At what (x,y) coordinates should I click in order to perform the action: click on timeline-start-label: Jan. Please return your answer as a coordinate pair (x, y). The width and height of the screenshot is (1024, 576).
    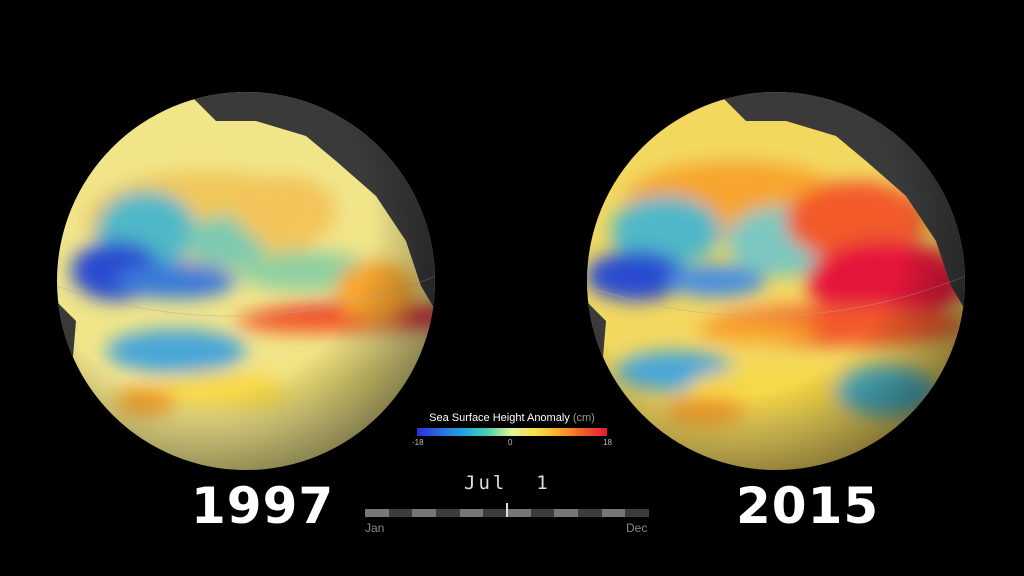
    Looking at the image, I should click on (375, 528).